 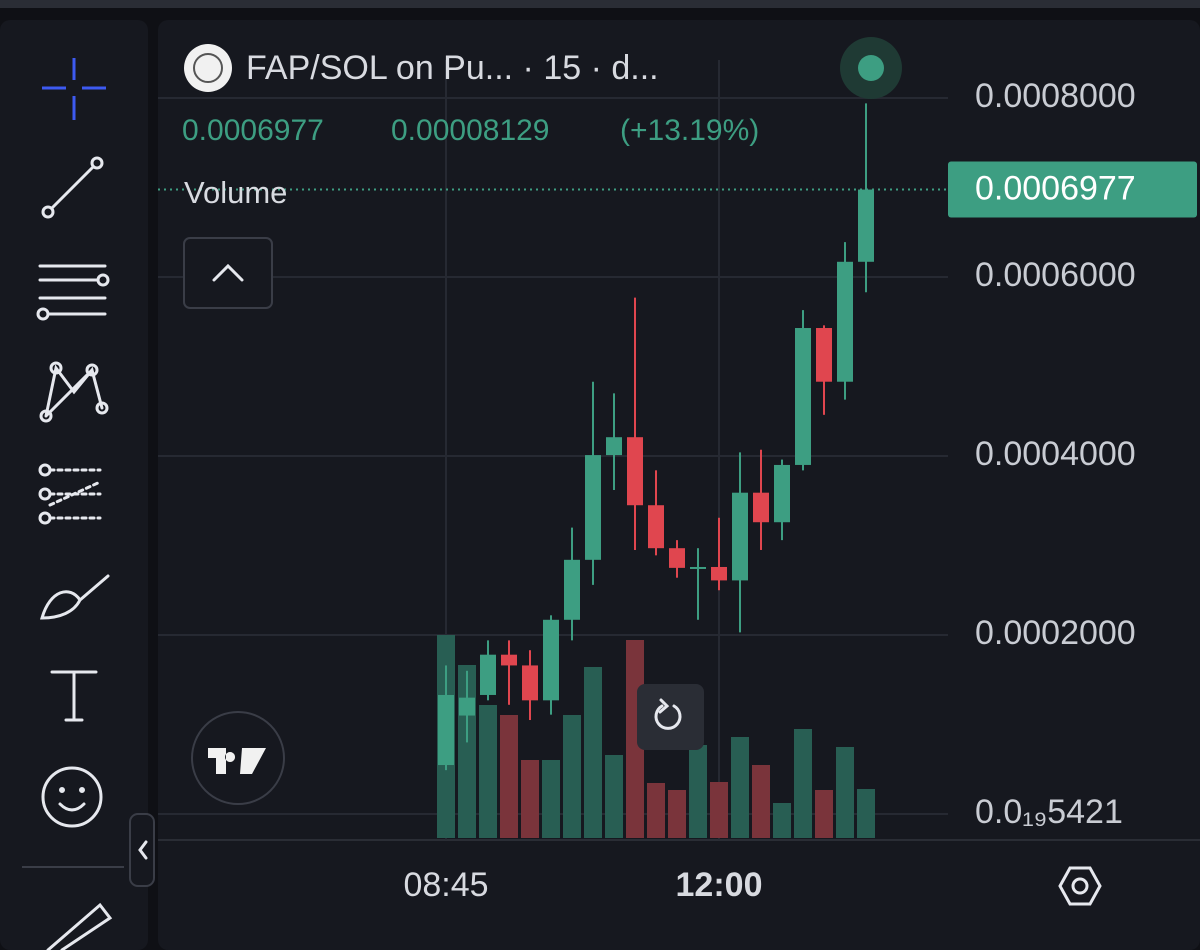 I want to click on x-tick-label: 08:45, so click(x=445, y=885).